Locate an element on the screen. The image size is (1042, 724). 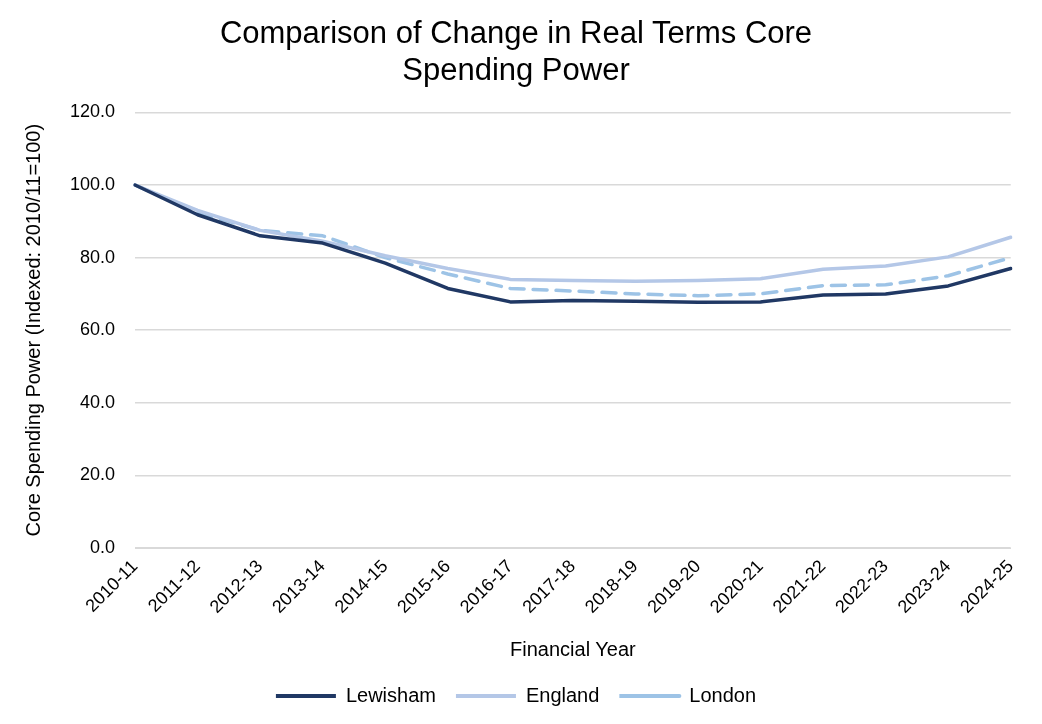
legend-label: Lewisham is located at coordinates (390, 694).